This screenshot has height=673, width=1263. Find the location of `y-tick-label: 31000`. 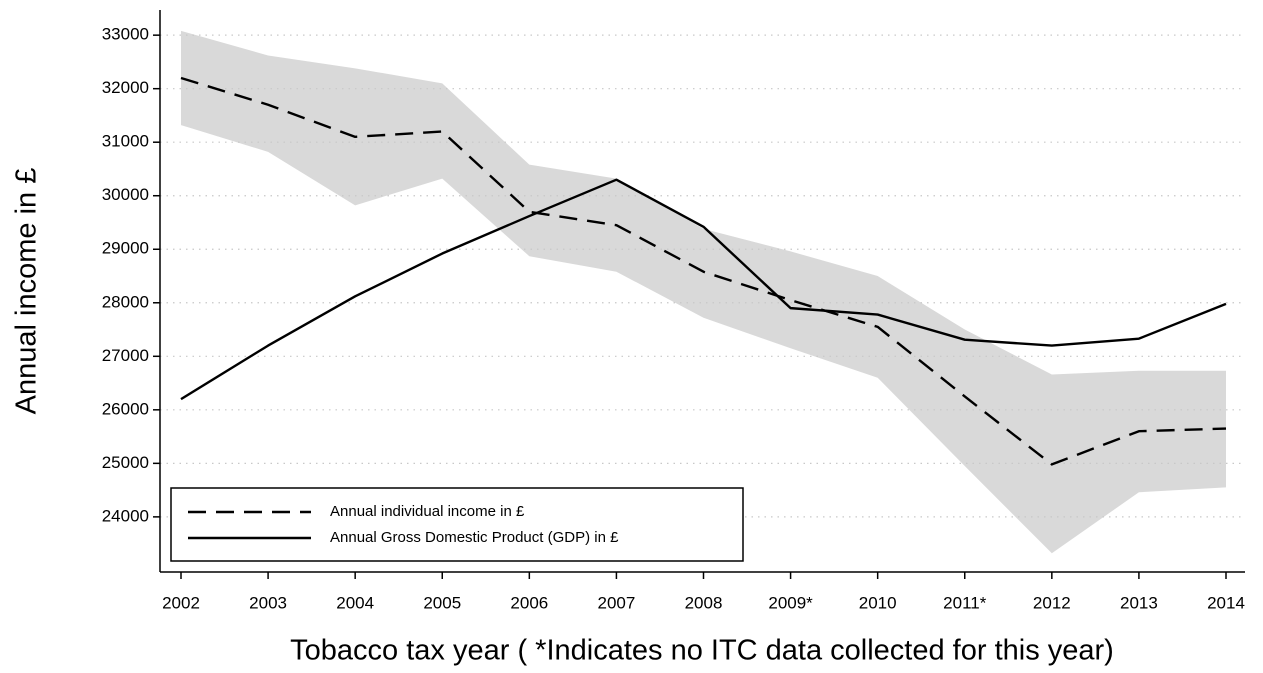

y-tick-label: 31000 is located at coordinates (125, 141).